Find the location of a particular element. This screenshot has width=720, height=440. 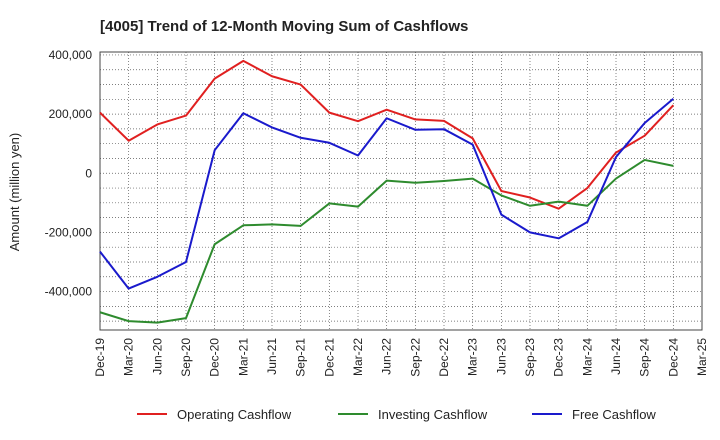

x-tick-label: Jun-21 is located at coordinates (272, 356).